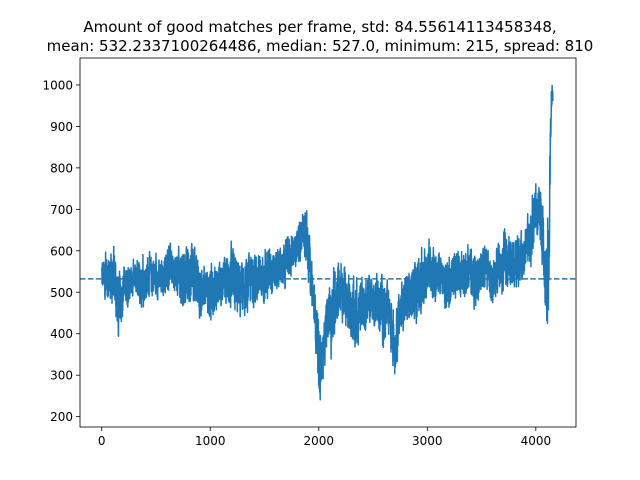 The width and height of the screenshot is (640, 480). I want to click on y-tick-label: 900, so click(61, 127).